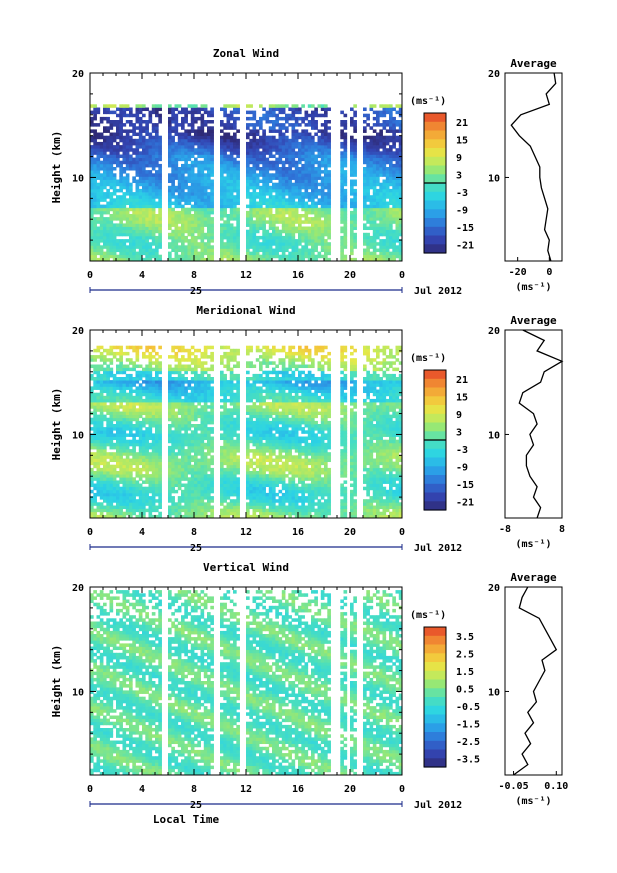 This screenshot has height=873, width=617. I want to click on colorbar-tick-label: 21, so click(462, 123).